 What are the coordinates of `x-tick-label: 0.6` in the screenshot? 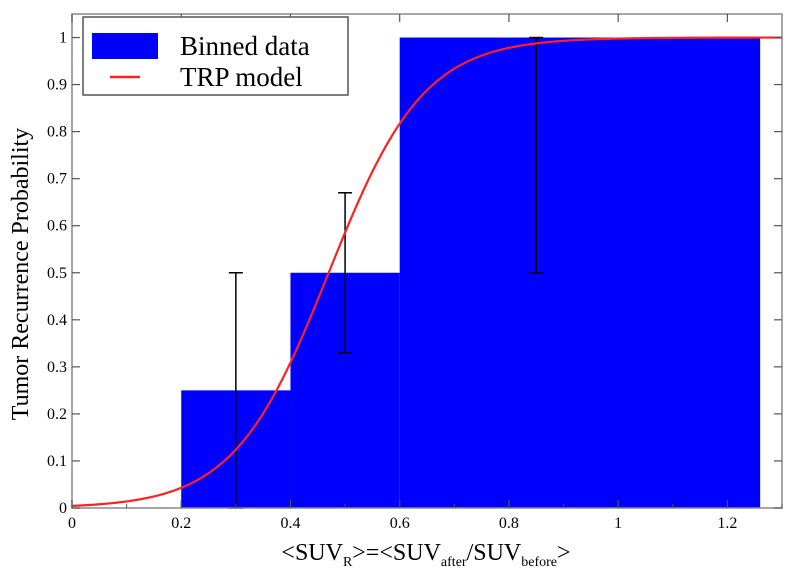 It's located at (400, 523).